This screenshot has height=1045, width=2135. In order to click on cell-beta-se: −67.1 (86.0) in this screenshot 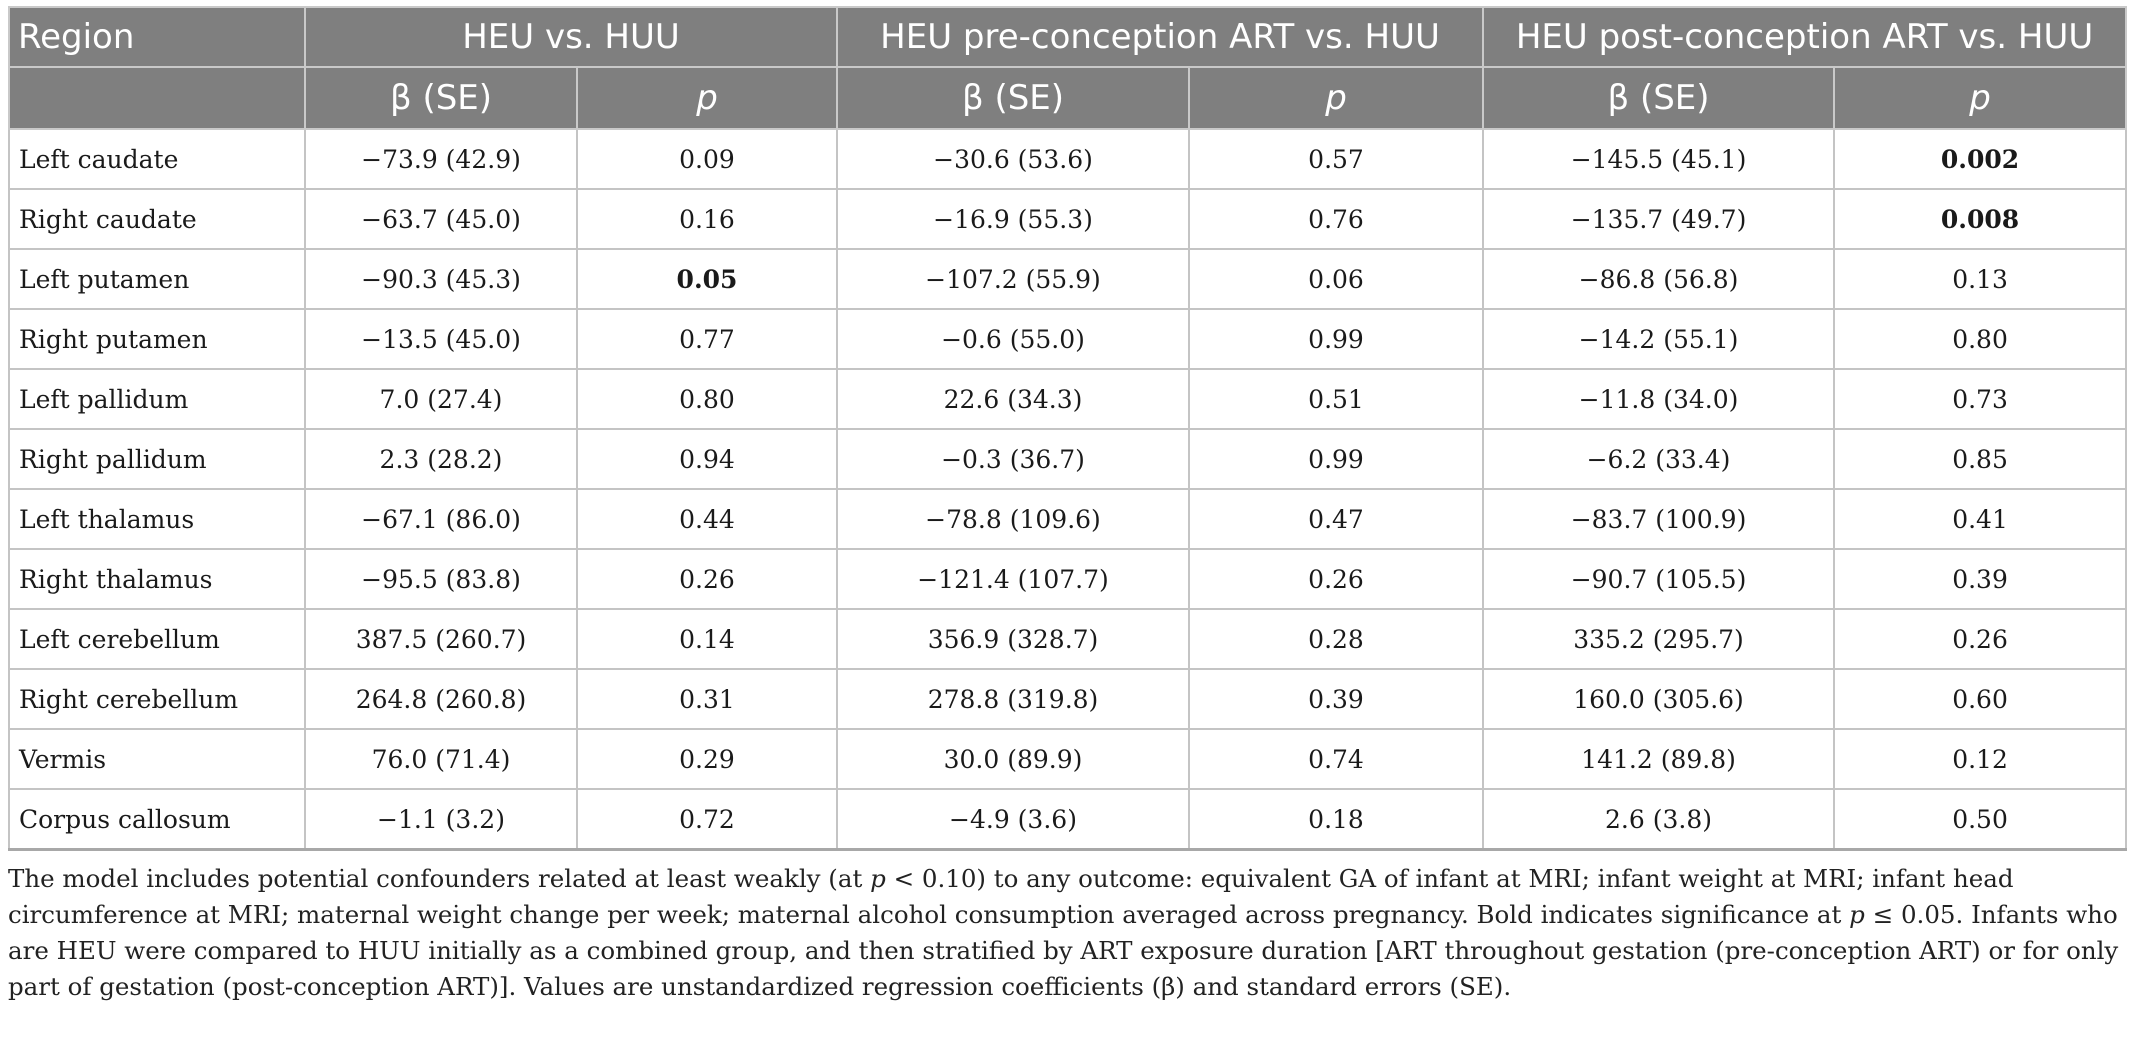, I will do `click(441, 519)`.